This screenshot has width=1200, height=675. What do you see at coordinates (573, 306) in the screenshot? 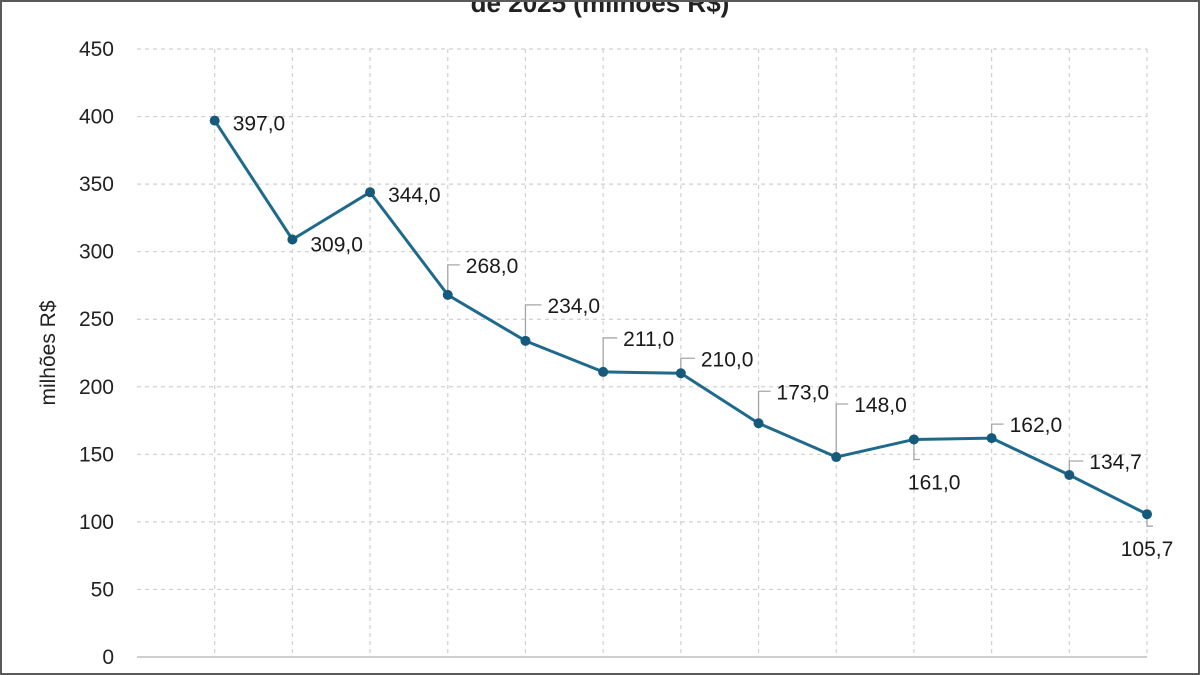
I see `data-label: 234,0` at bounding box center [573, 306].